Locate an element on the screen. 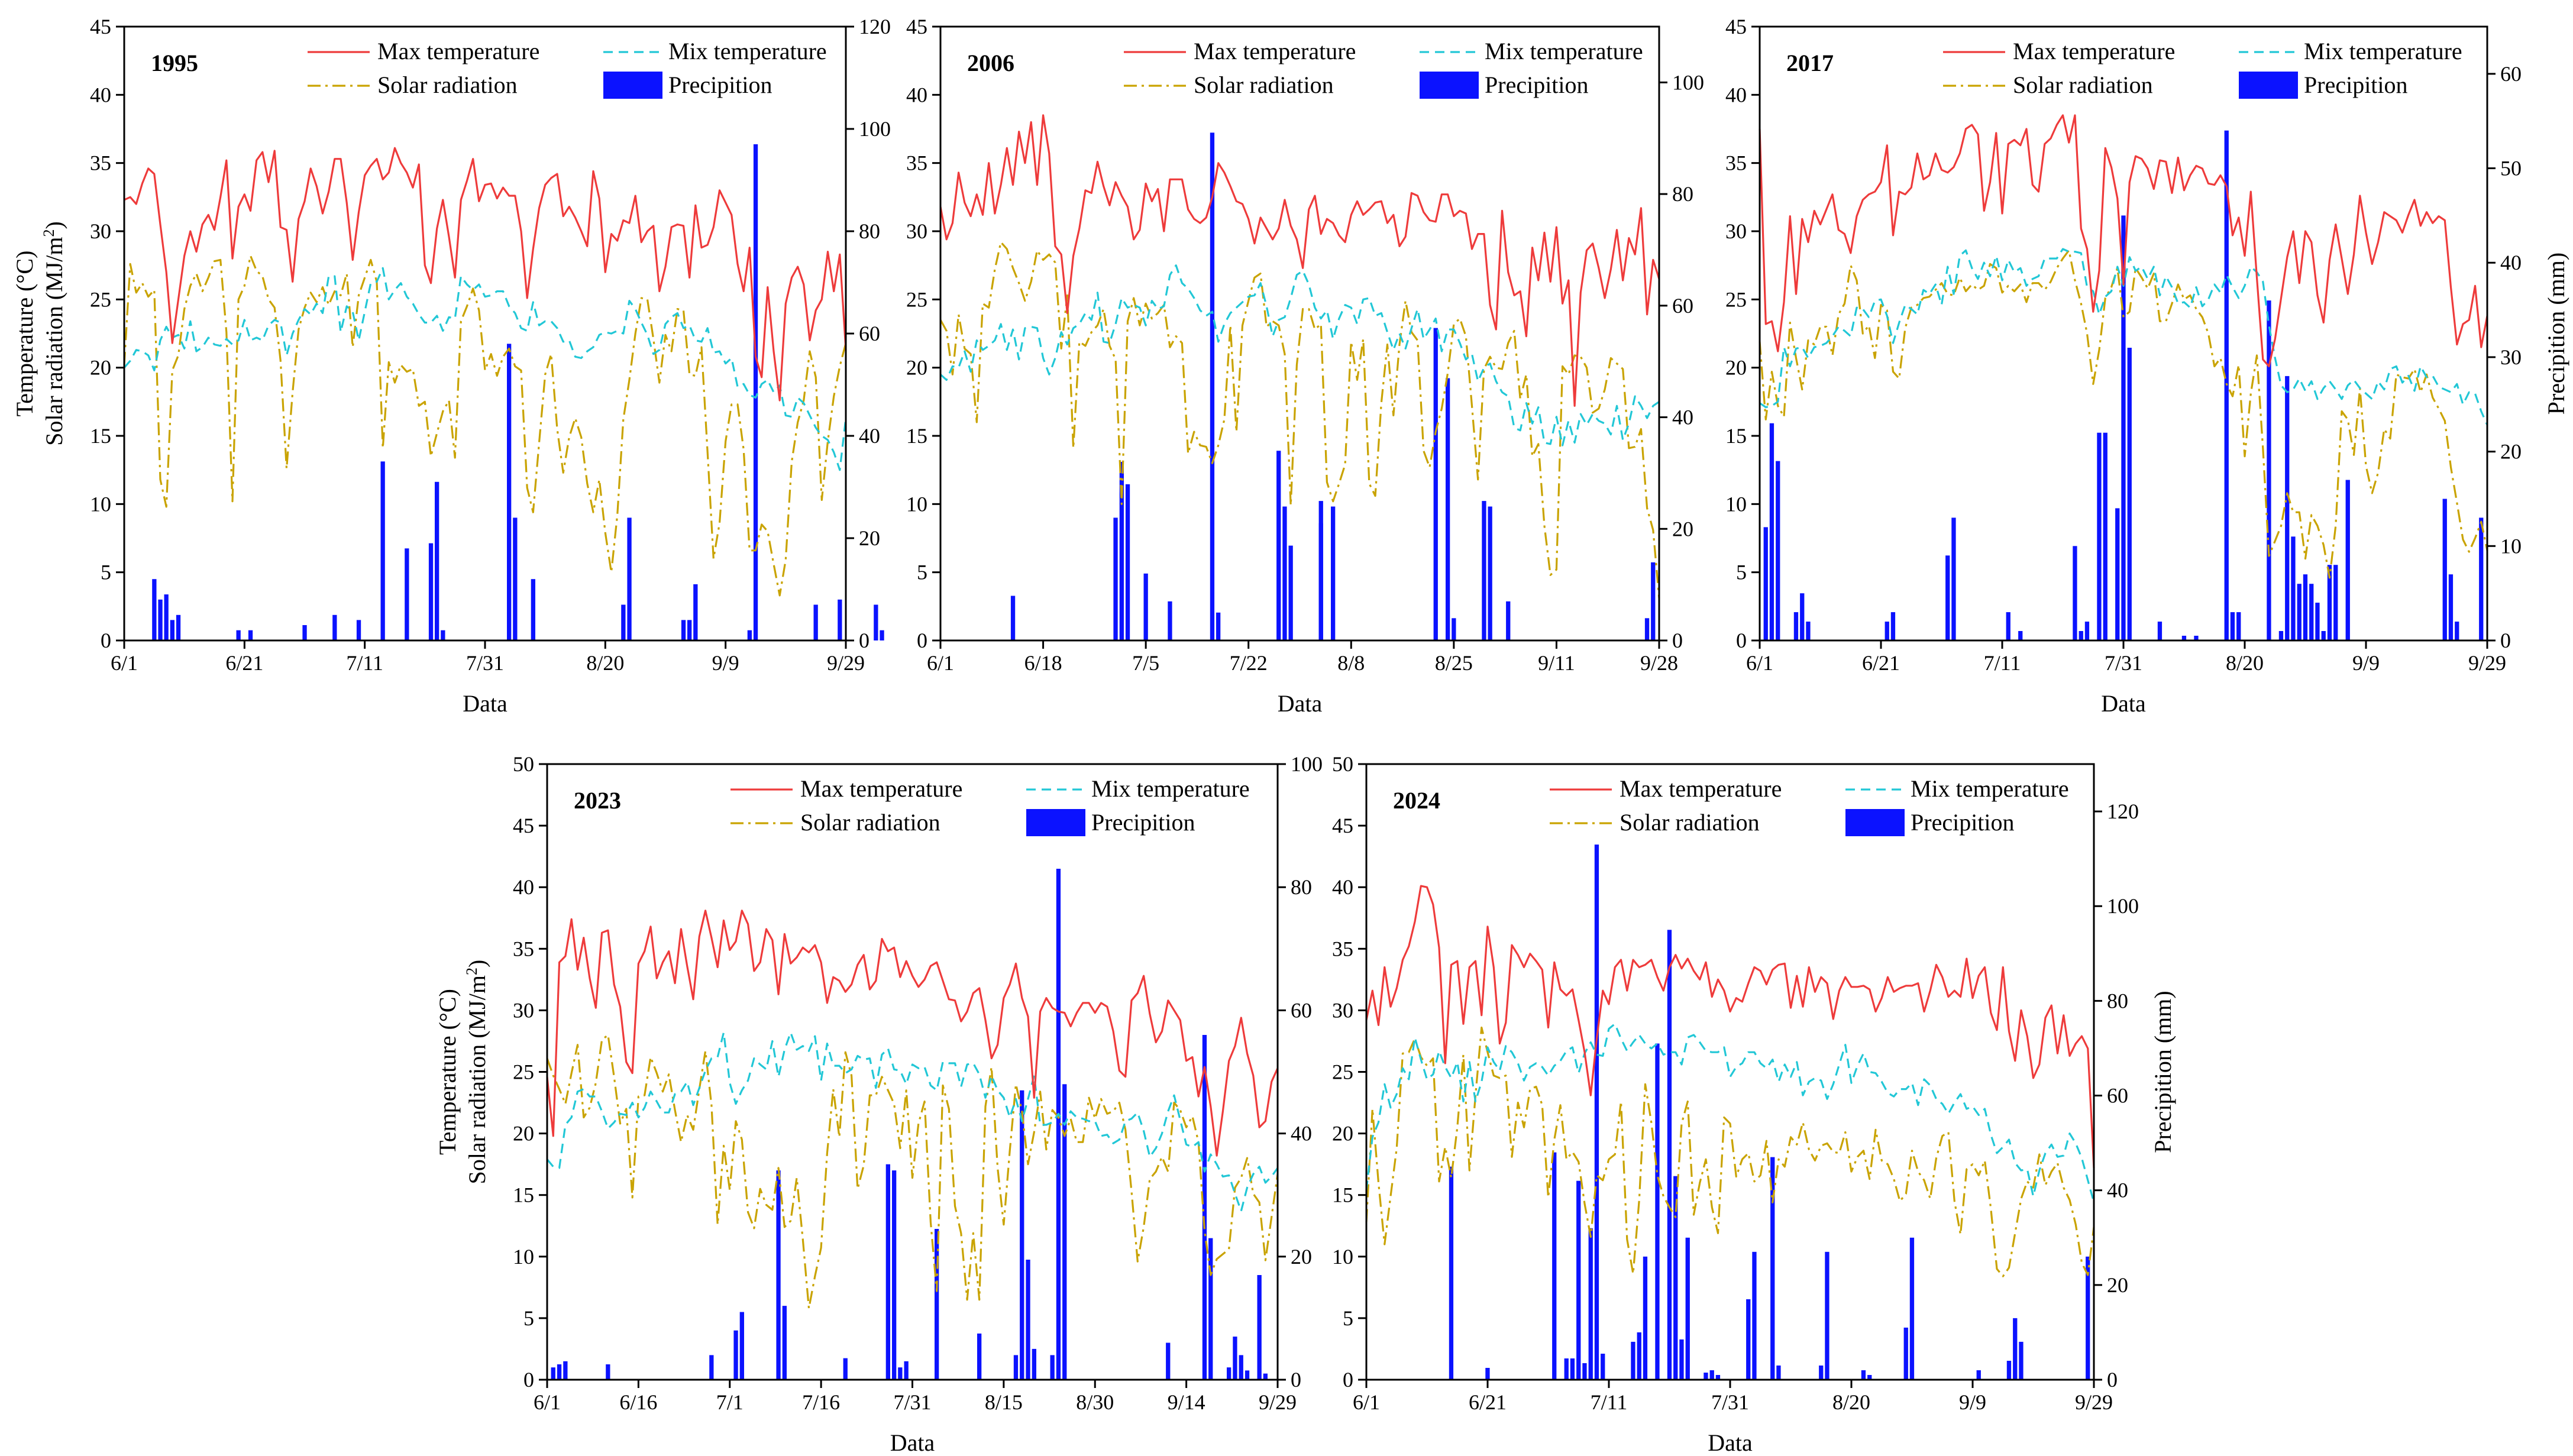 Image resolution: width=2573 pixels, height=1456 pixels. year-label: 1995 is located at coordinates (174, 63).